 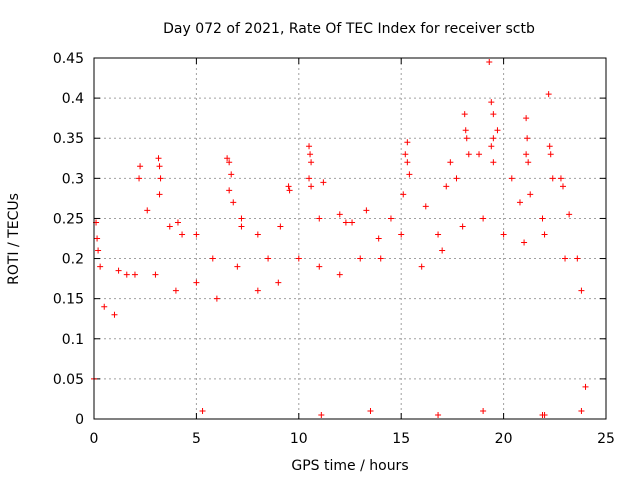 What do you see at coordinates (349, 466) in the screenshot?
I see `x-axis-label: GPS time / hours` at bounding box center [349, 466].